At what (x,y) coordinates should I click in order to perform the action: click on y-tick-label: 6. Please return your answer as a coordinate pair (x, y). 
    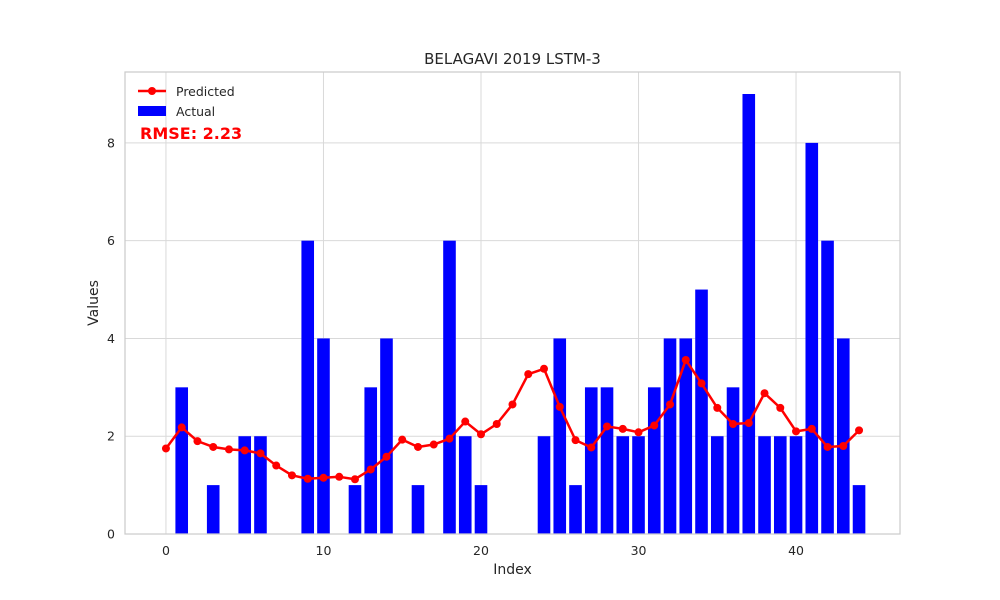
    Looking at the image, I should click on (111, 240).